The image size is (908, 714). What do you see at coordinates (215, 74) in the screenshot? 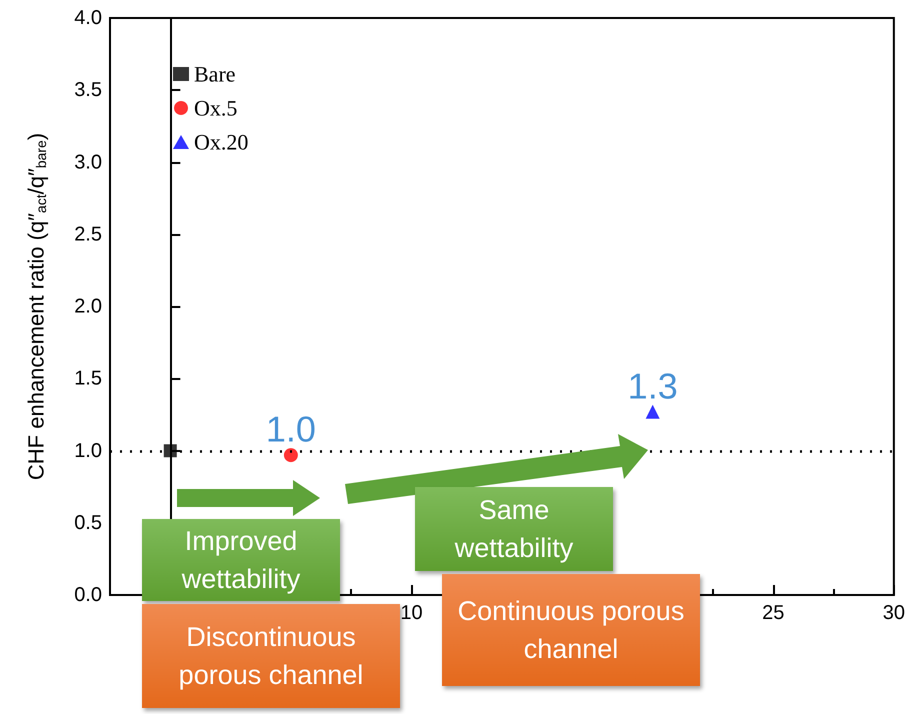
I see `legend-label: Bare` at bounding box center [215, 74].